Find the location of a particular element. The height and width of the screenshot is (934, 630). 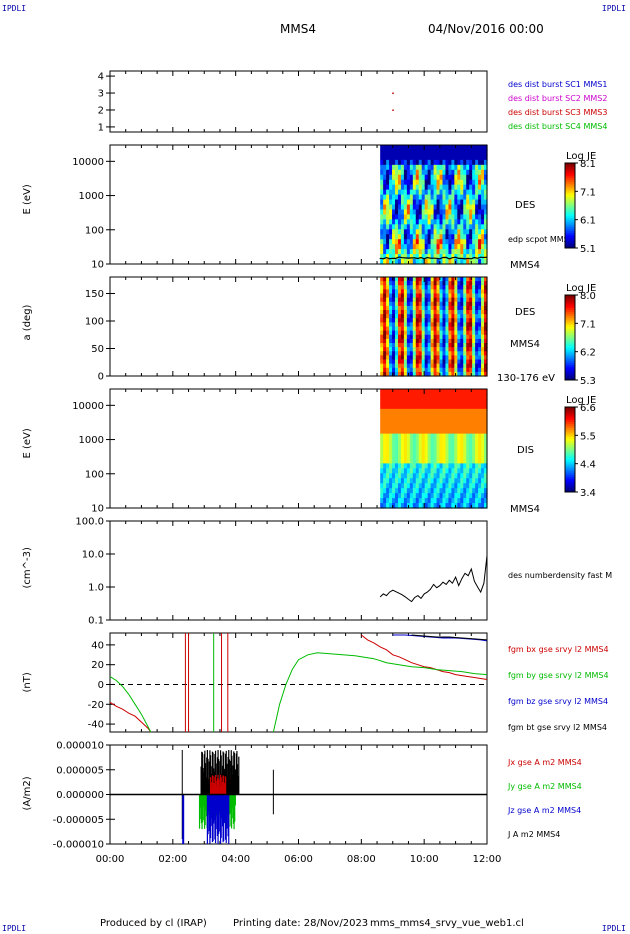

des-pitch-y-tick-label: 100 is located at coordinates (94, 322).